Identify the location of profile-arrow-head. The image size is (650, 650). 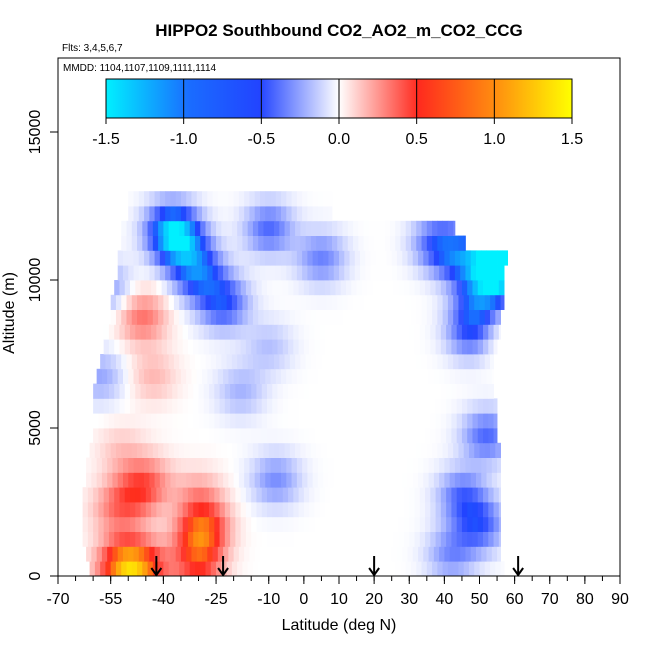
(156, 572).